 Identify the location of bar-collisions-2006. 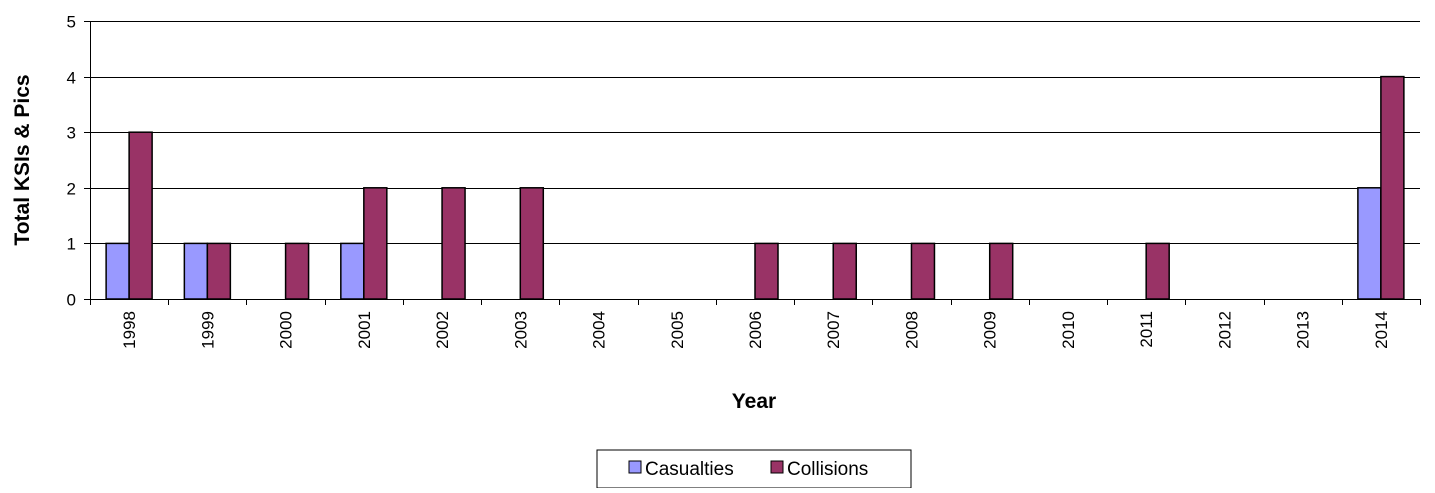
(766, 271).